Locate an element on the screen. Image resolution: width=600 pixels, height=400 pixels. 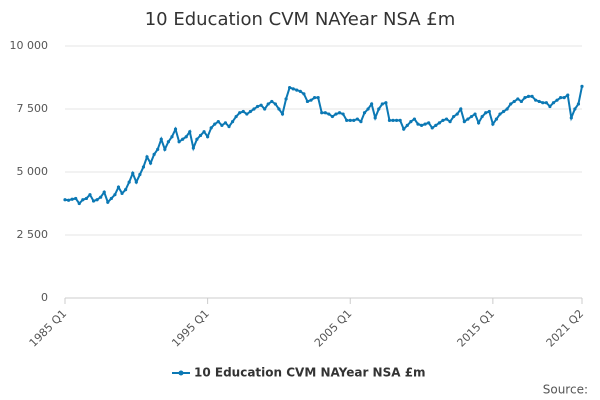
y-tick-label: 2 500 is located at coordinates (33, 234).